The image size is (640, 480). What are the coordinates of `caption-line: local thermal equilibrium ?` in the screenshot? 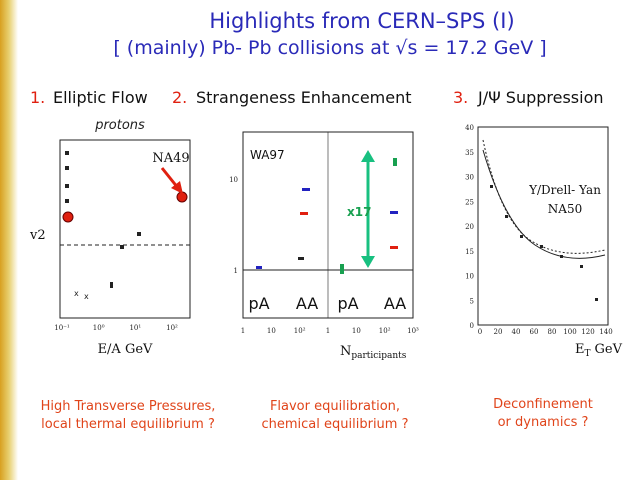 It's located at (128, 424).